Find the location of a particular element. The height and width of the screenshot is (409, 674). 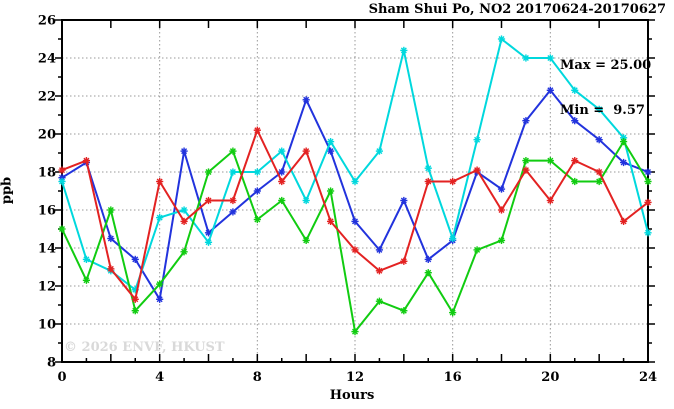

y-tick-label: 18 is located at coordinates (47, 173).